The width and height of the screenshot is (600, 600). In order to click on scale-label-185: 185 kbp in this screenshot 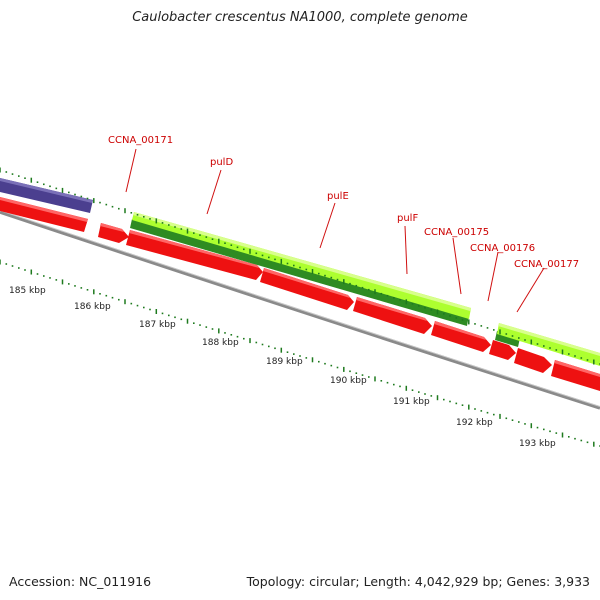, I will do `click(27, 291)`.